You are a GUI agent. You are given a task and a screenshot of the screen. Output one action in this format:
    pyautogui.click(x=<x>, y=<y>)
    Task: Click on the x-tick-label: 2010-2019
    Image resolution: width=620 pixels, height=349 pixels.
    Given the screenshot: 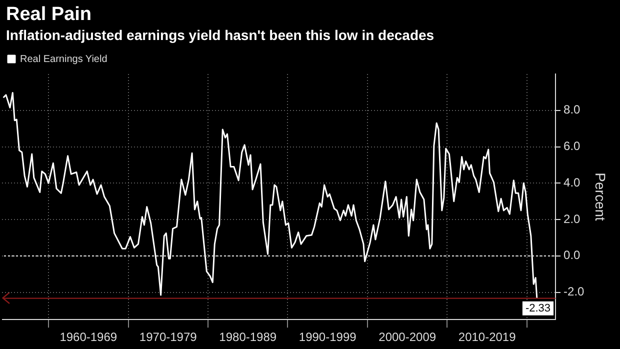 What is the action you would take?
    pyautogui.click(x=487, y=337)
    